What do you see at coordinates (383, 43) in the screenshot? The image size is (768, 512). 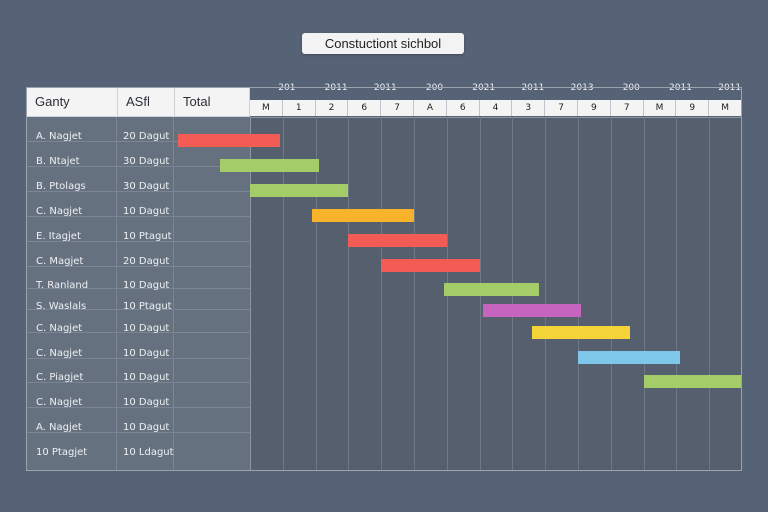 I see `chart-title: Constuctiont sichbol` at bounding box center [383, 43].